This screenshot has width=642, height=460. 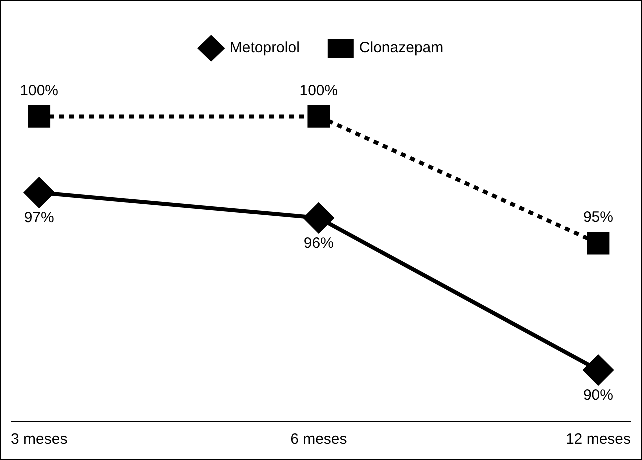 I want to click on legend-label: Clonazepam, so click(x=401, y=48).